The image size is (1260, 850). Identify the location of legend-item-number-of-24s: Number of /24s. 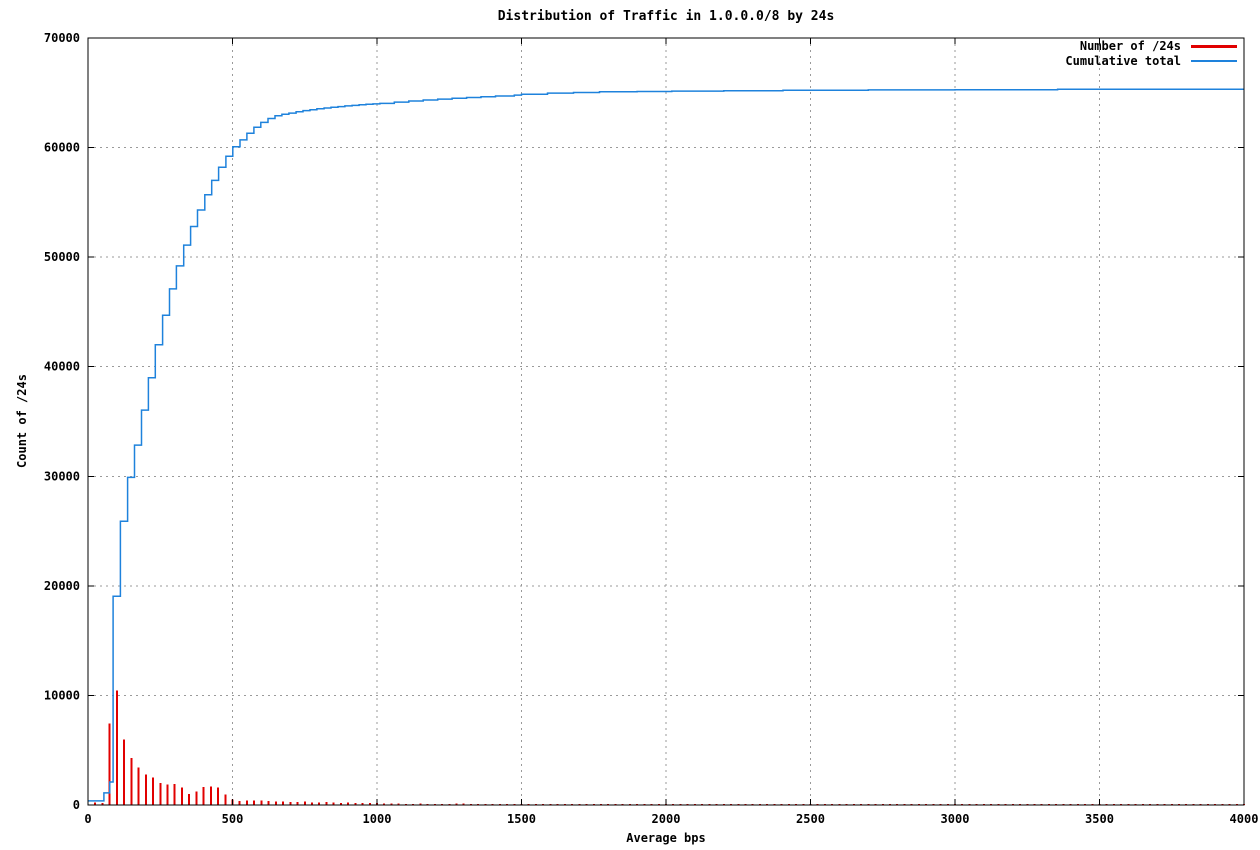
(1151, 46).